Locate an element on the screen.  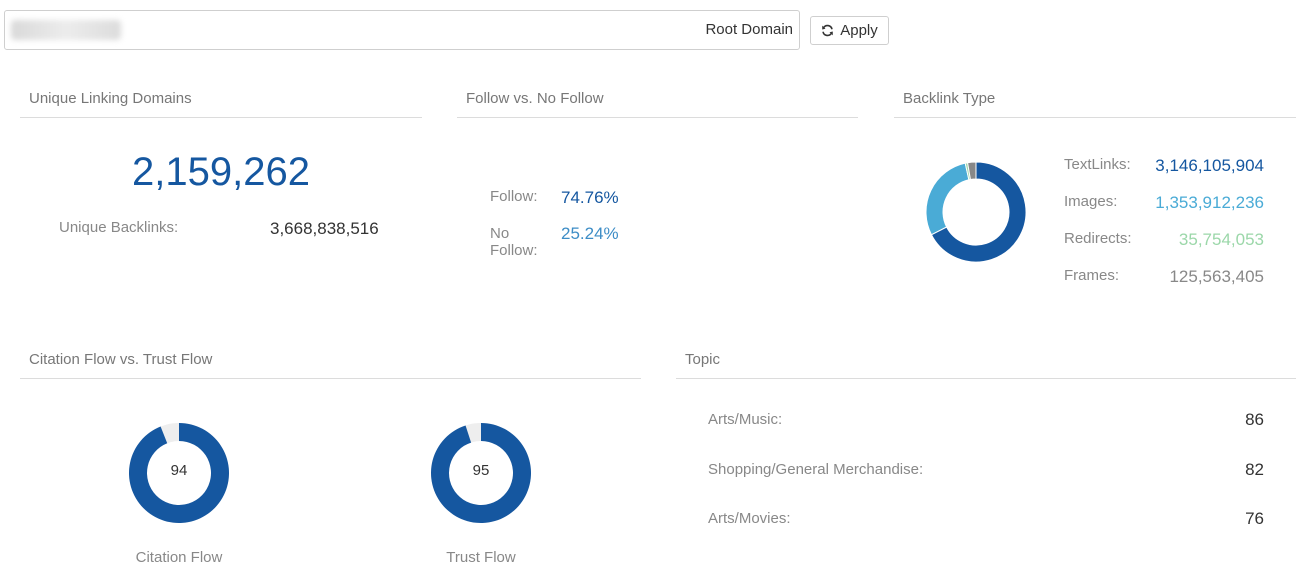
donut-slice-frames is located at coordinates (972, 171).